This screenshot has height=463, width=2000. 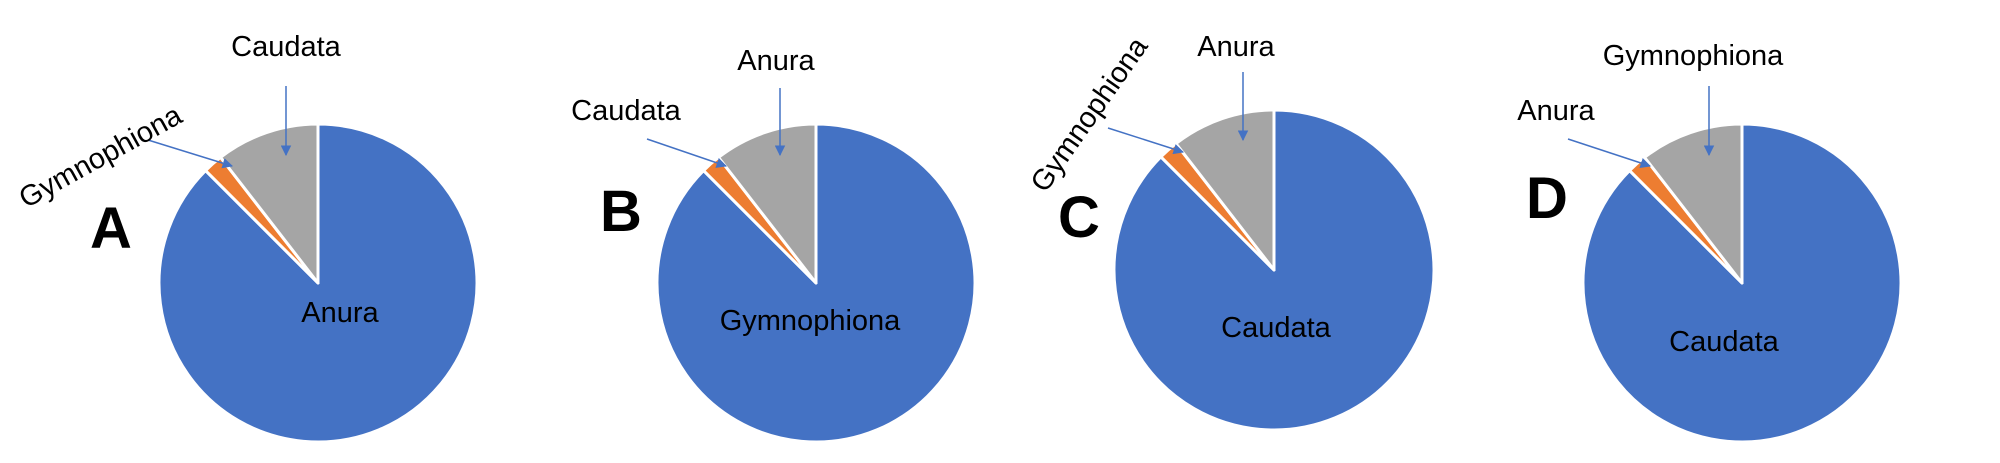 What do you see at coordinates (1079, 217) in the screenshot?
I see `panel-letter: C` at bounding box center [1079, 217].